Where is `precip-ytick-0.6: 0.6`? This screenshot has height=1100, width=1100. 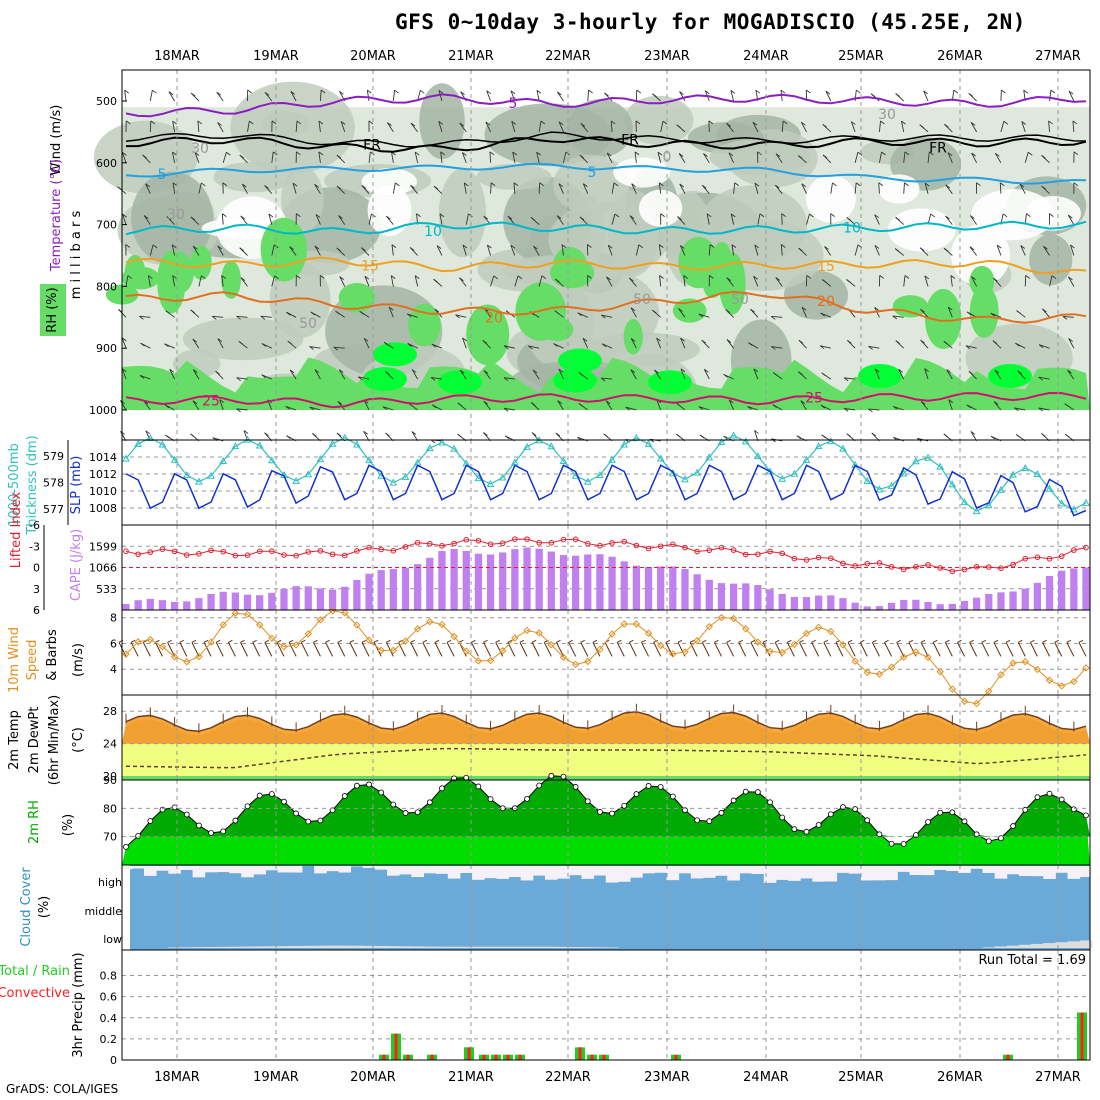 precip-ytick-0.6: 0.6 is located at coordinates (109, 997).